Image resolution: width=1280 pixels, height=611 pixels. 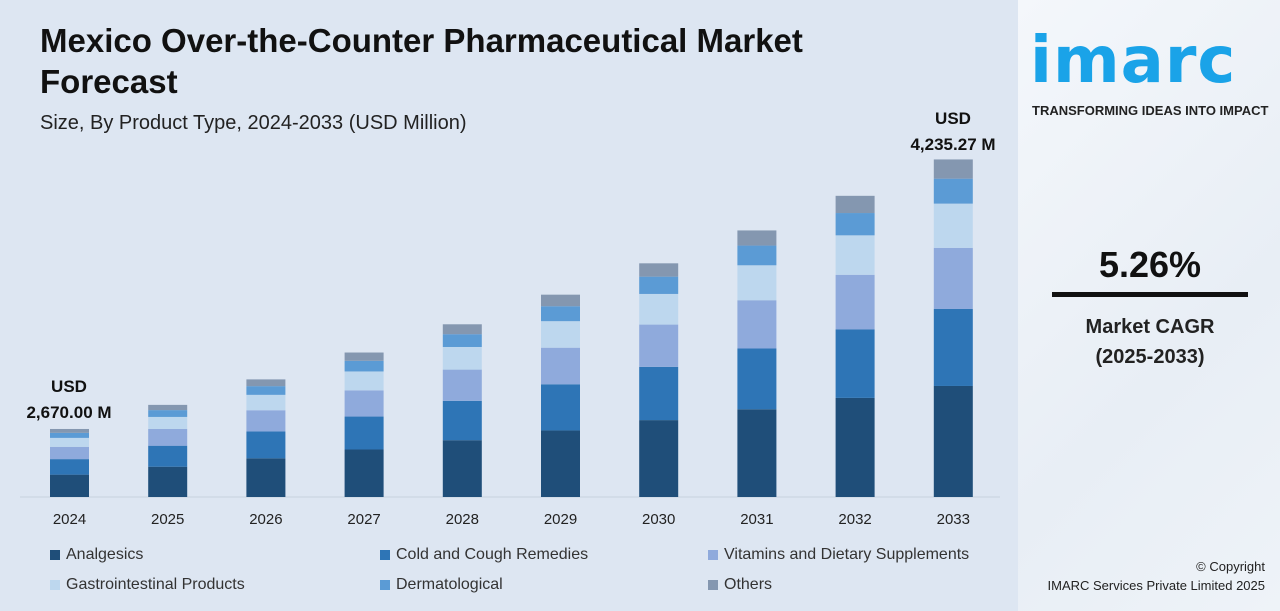 I want to click on x-tick-label: 2026, so click(x=265, y=519).